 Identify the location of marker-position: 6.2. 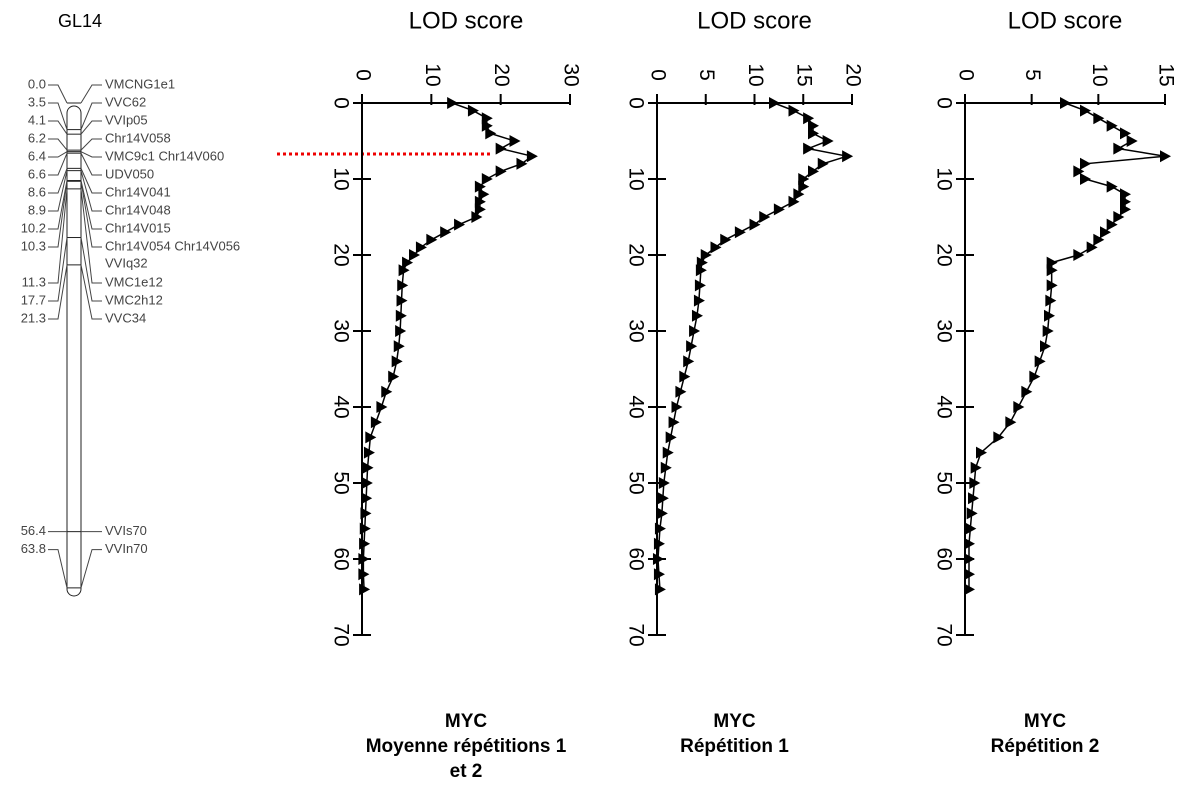
(37, 137).